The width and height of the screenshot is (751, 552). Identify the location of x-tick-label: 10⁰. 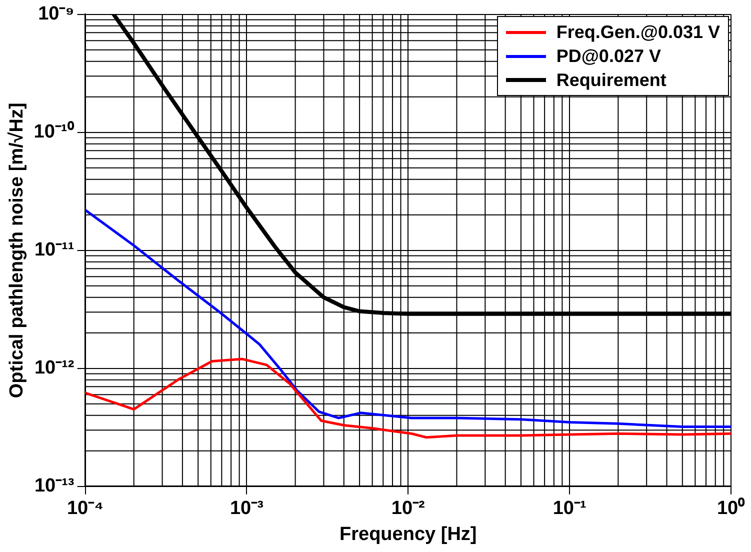
(731, 508).